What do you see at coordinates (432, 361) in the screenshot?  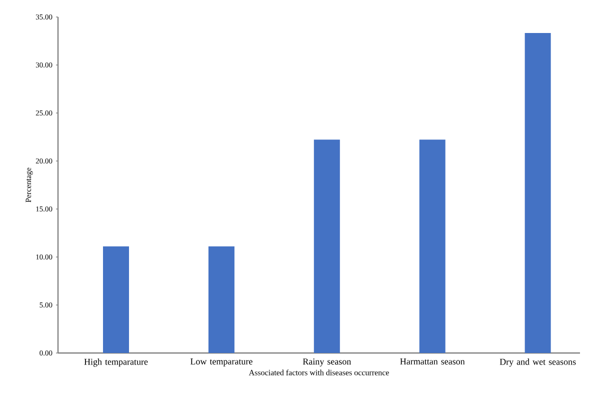 I see `x-tick-label: Harmattan season` at bounding box center [432, 361].